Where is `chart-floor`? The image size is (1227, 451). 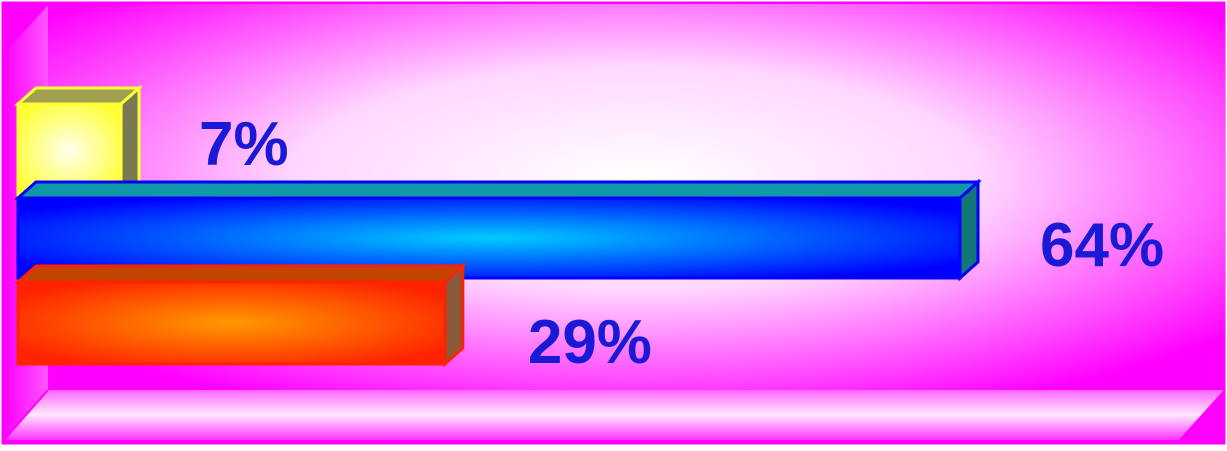
chart-floor is located at coordinates (614, 415).